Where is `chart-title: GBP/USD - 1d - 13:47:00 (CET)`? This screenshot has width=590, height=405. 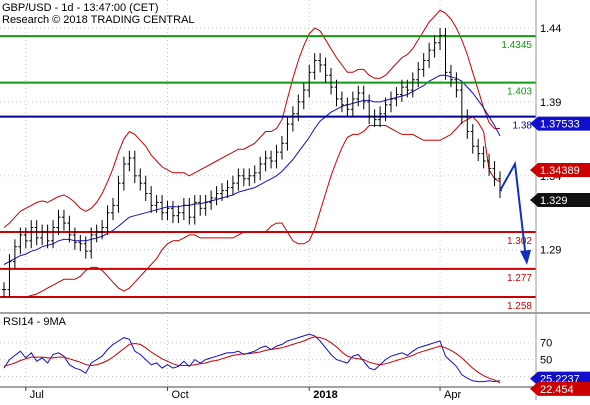 chart-title: GBP/USD - 1d - 13:47:00 (CET) is located at coordinates (80, 8).